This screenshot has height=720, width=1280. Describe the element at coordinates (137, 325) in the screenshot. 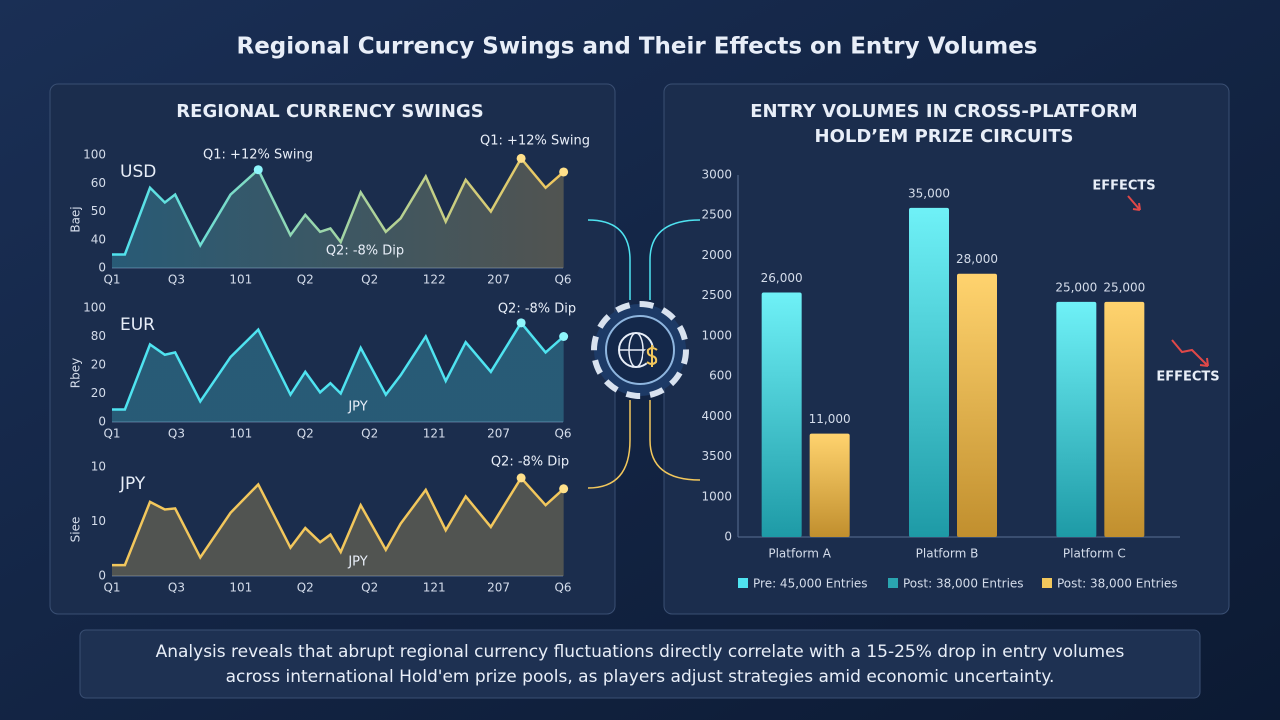

I see `series-label: EUR` at that location.